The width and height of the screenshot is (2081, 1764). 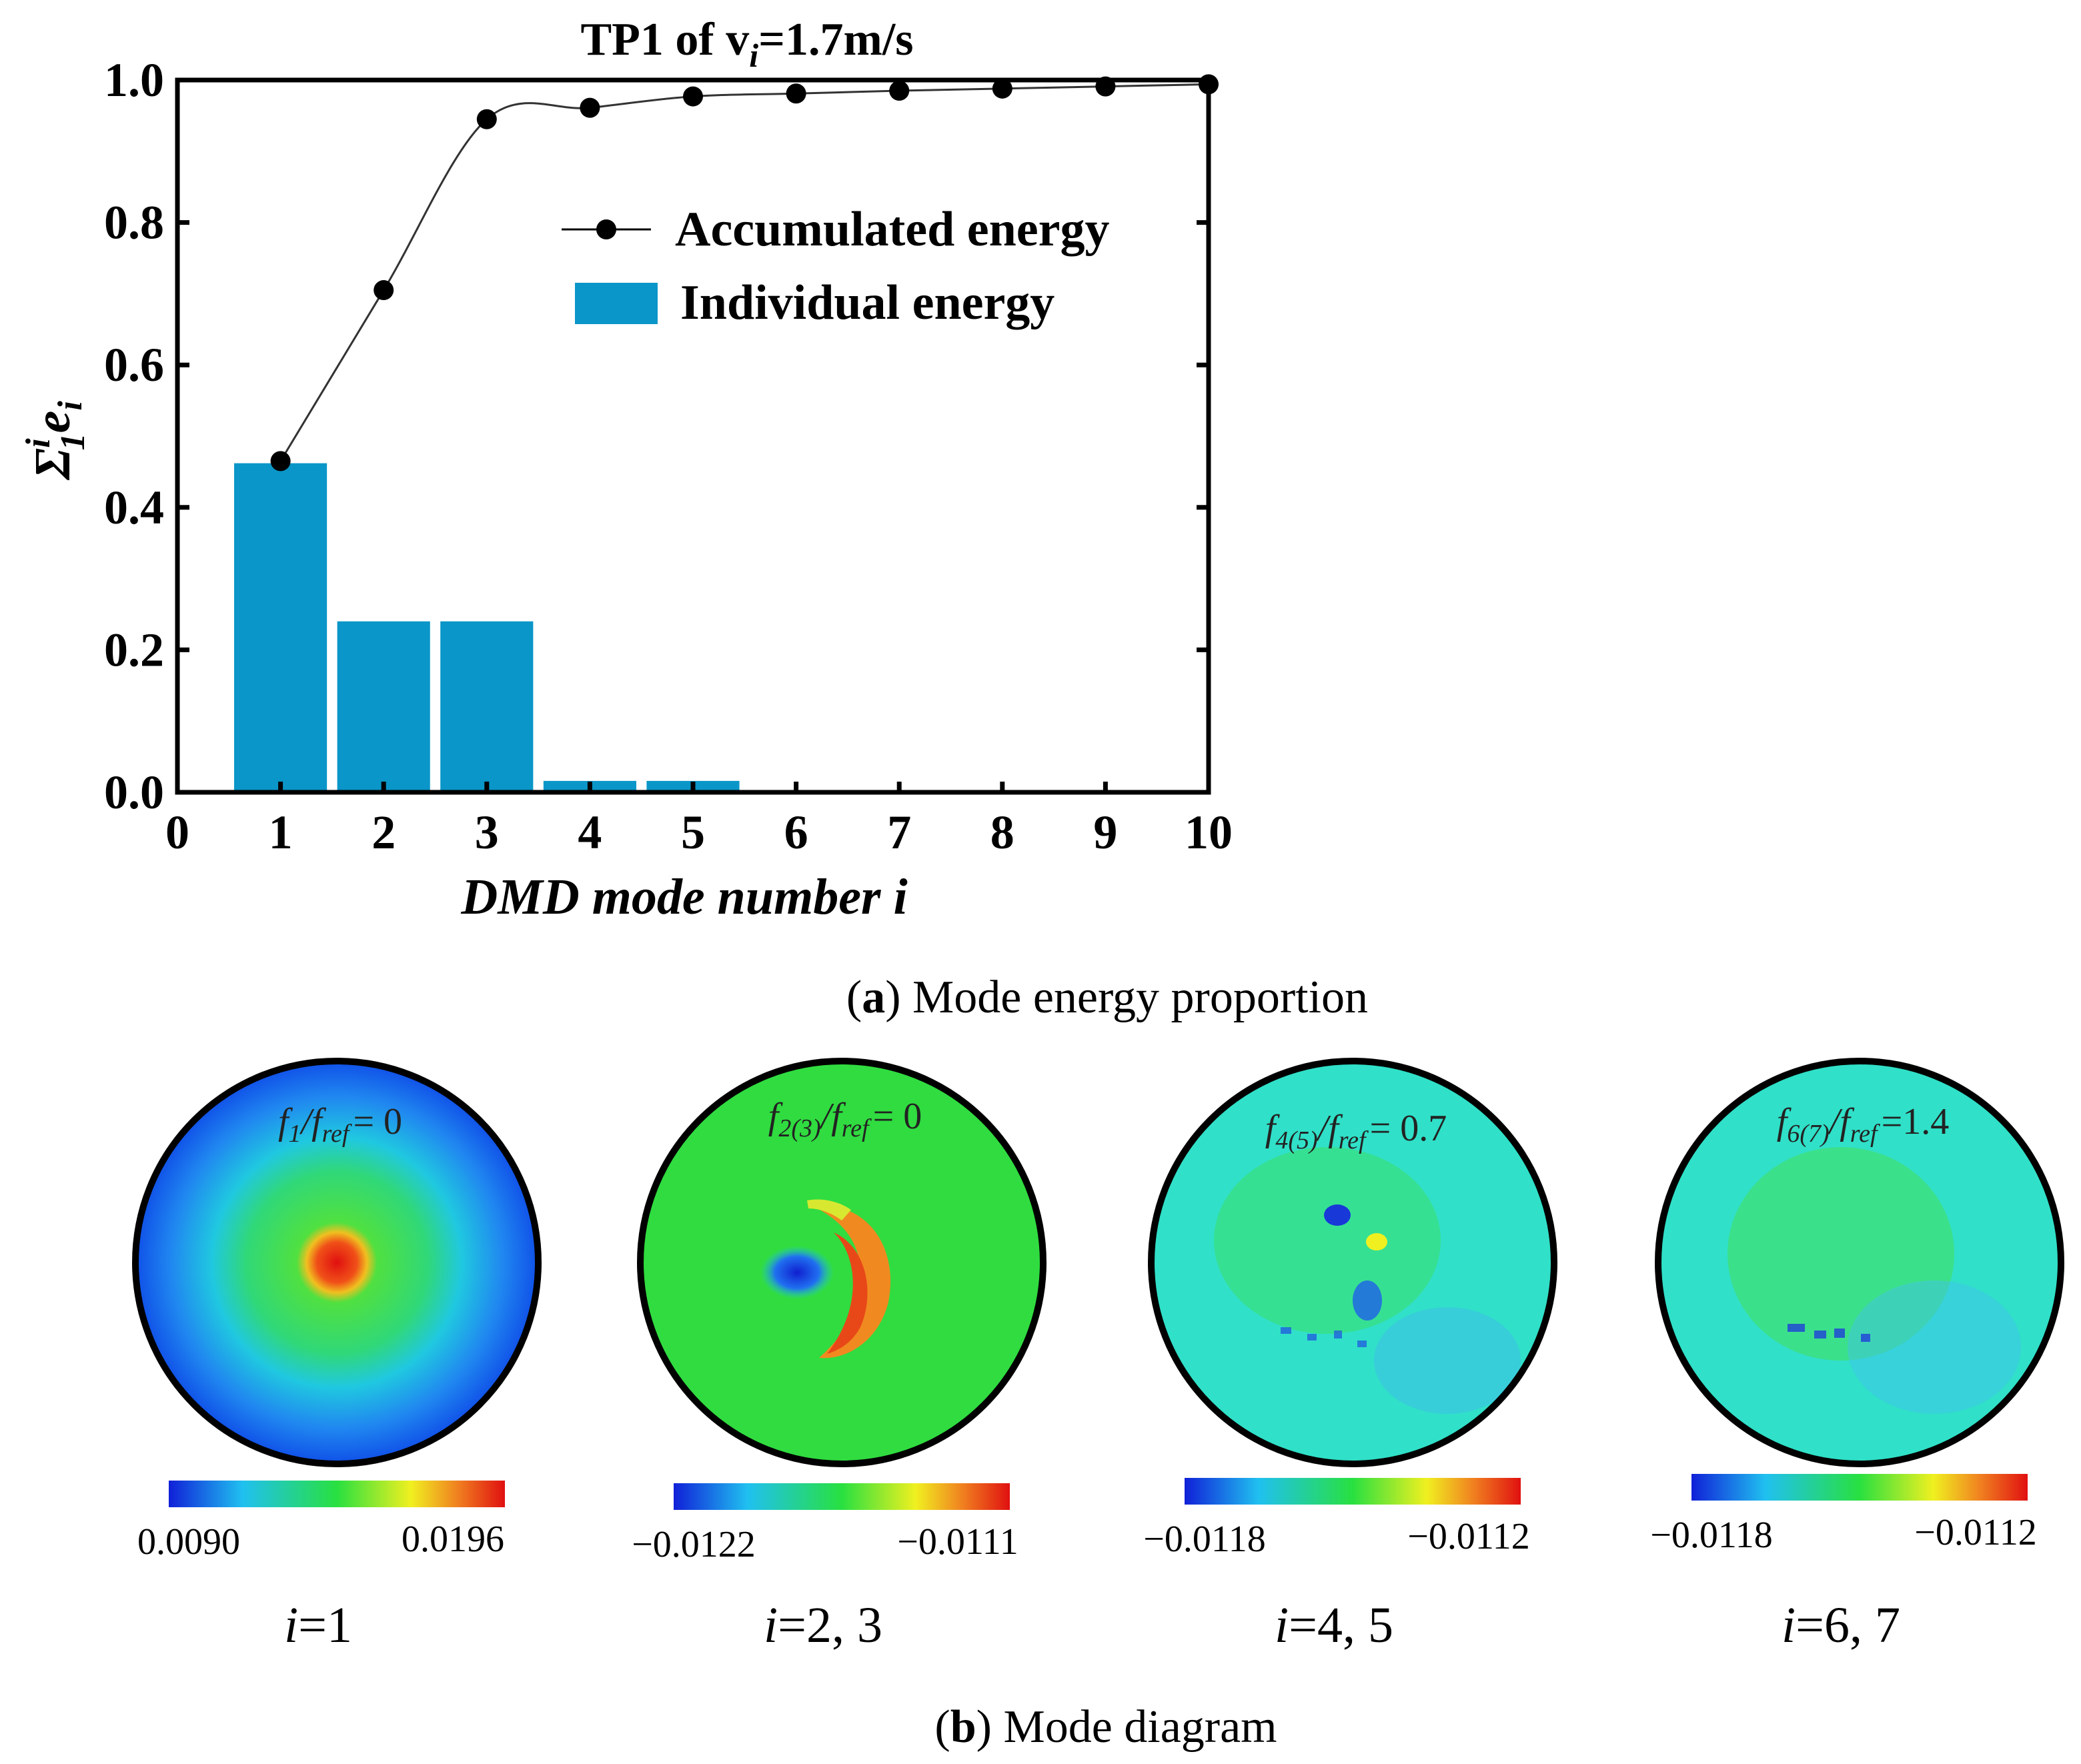 I want to click on x-tick-label: 6, so click(x=796, y=832).